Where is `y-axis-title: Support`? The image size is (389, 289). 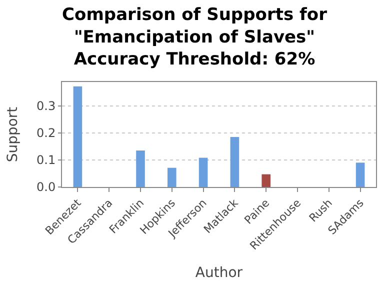
y-axis-title: Support is located at coordinates (13, 134).